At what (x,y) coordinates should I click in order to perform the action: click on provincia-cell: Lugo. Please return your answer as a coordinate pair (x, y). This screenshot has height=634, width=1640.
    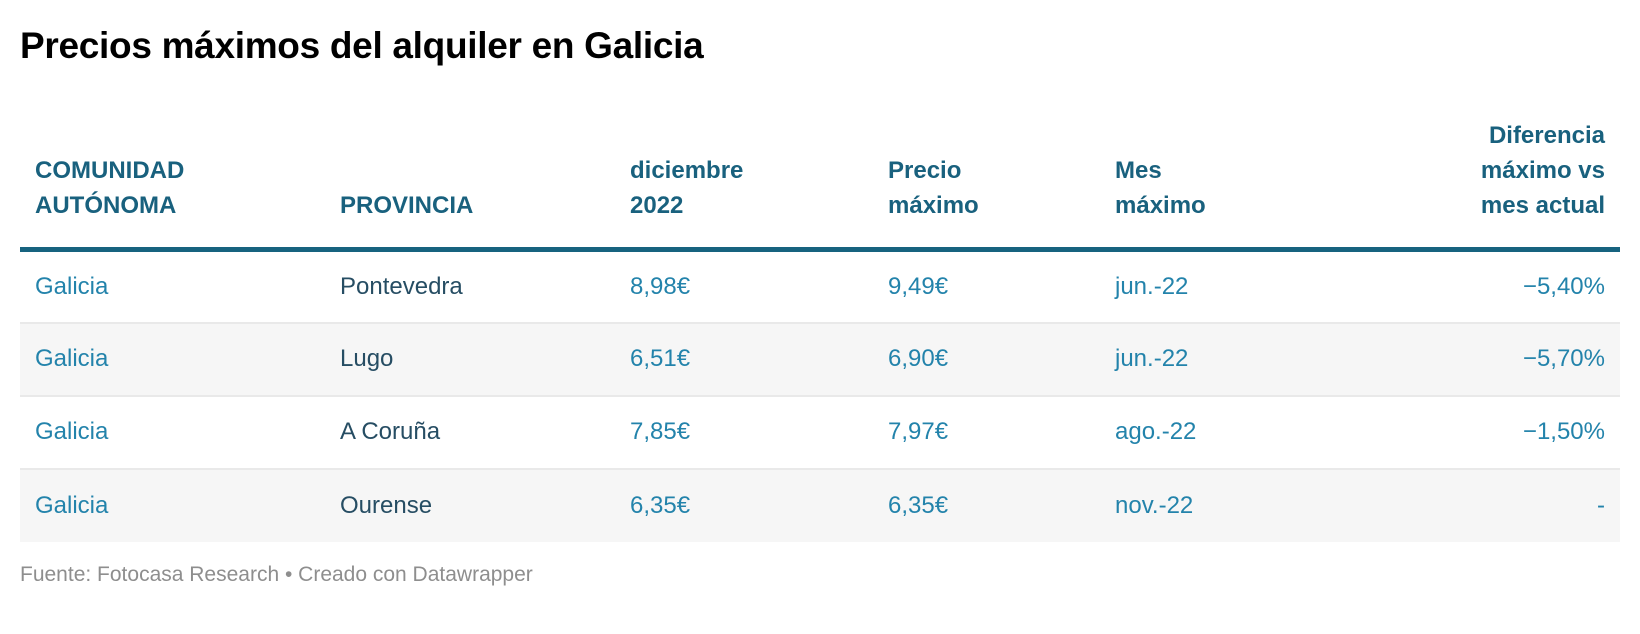
    Looking at the image, I should click on (367, 358).